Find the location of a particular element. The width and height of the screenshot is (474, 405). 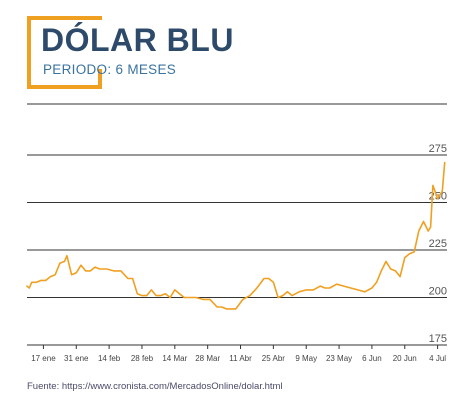

x-tick-label: 25 Abr is located at coordinates (273, 358).